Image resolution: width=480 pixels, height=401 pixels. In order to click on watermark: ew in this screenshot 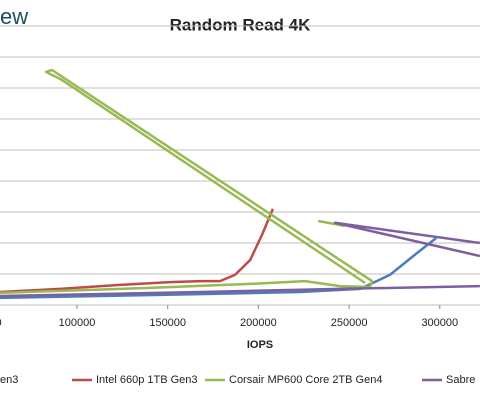, I will do `click(14, 16)`.